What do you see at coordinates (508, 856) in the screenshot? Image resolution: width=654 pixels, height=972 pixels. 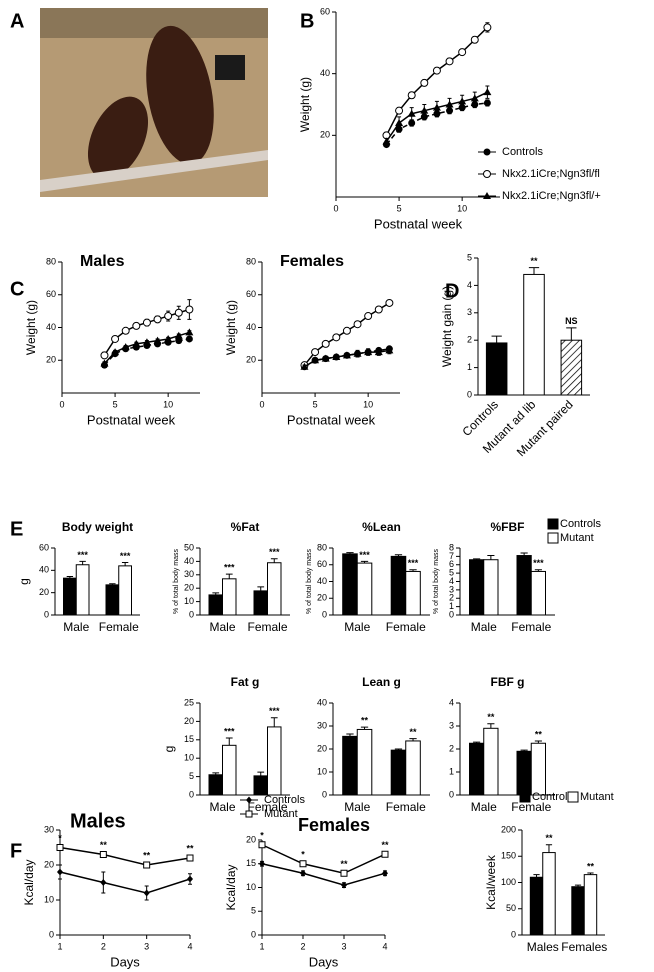 I see `y-tick-label: 150` at bounding box center [508, 856].